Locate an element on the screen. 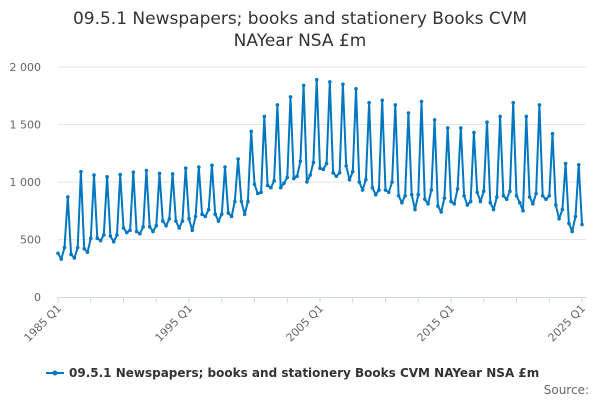 The width and height of the screenshot is (600, 400). y-axis: 0 500 1 000 1 500 2 000 is located at coordinates (26, 182).